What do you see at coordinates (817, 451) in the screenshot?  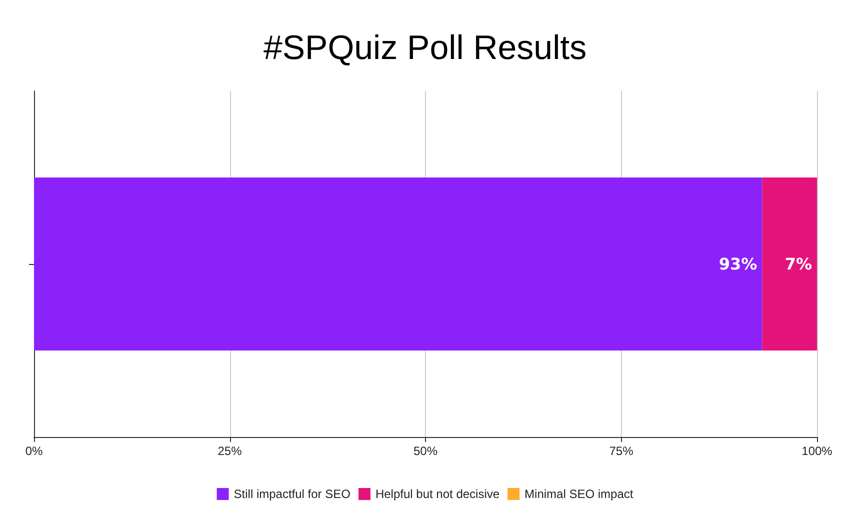 I see `x-tick-label: 100%` at bounding box center [817, 451].